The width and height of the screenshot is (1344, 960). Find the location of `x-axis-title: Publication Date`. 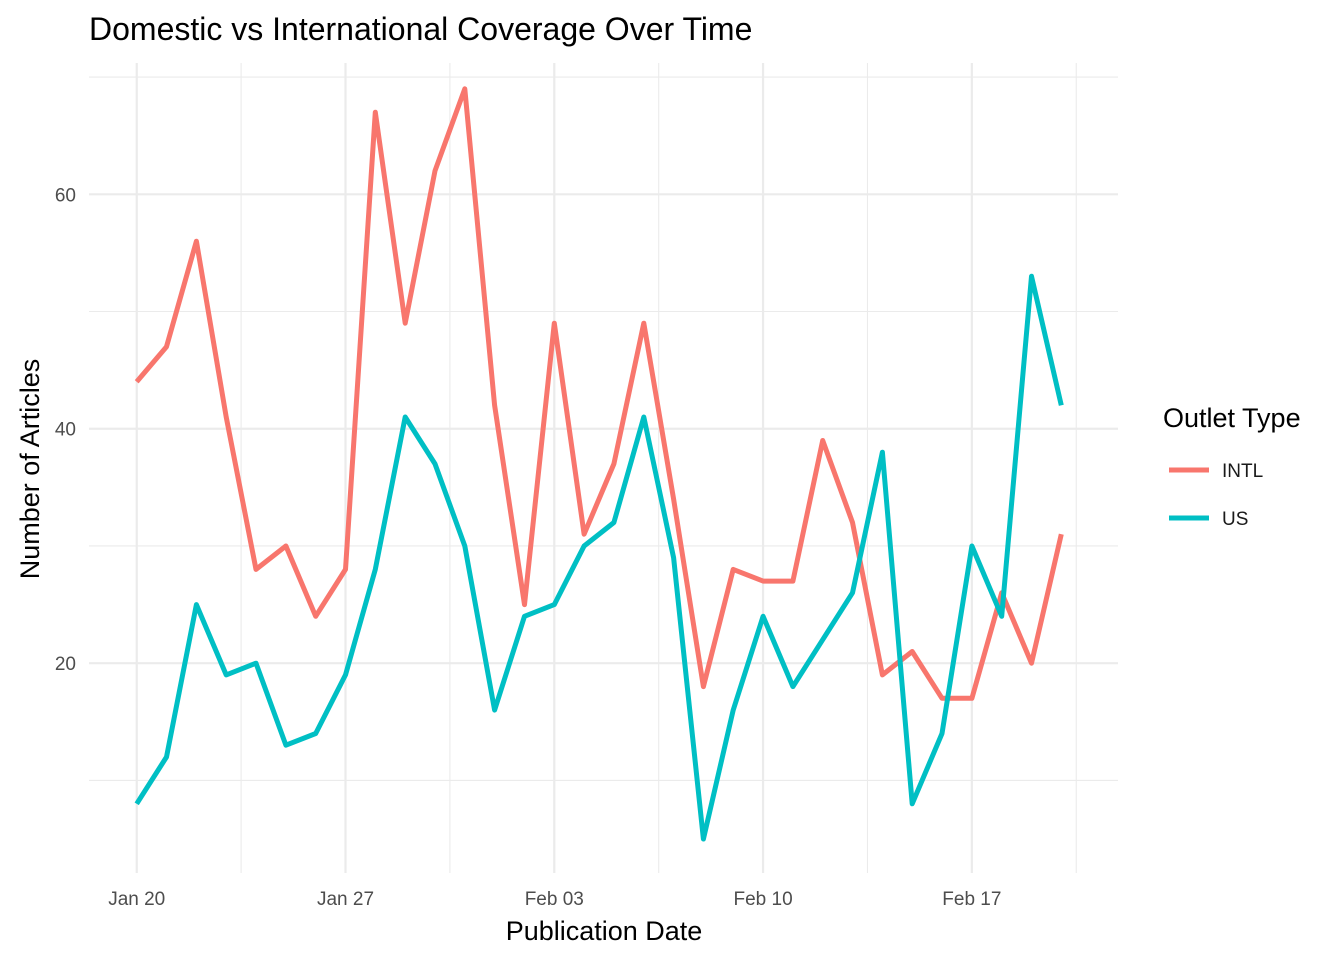

x-axis-title: Publication Date is located at coordinates (604, 931).